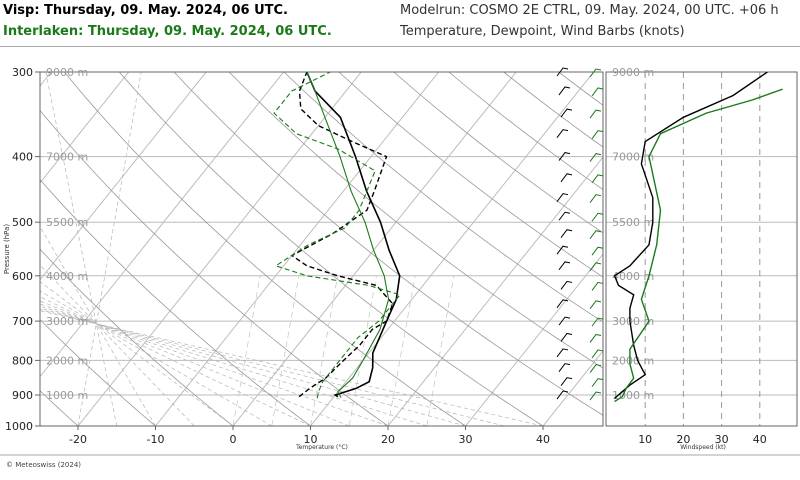 The image size is (800, 480). What do you see at coordinates (388, 439) in the screenshot?
I see `temperature-tick-label: 20` at bounding box center [388, 439].